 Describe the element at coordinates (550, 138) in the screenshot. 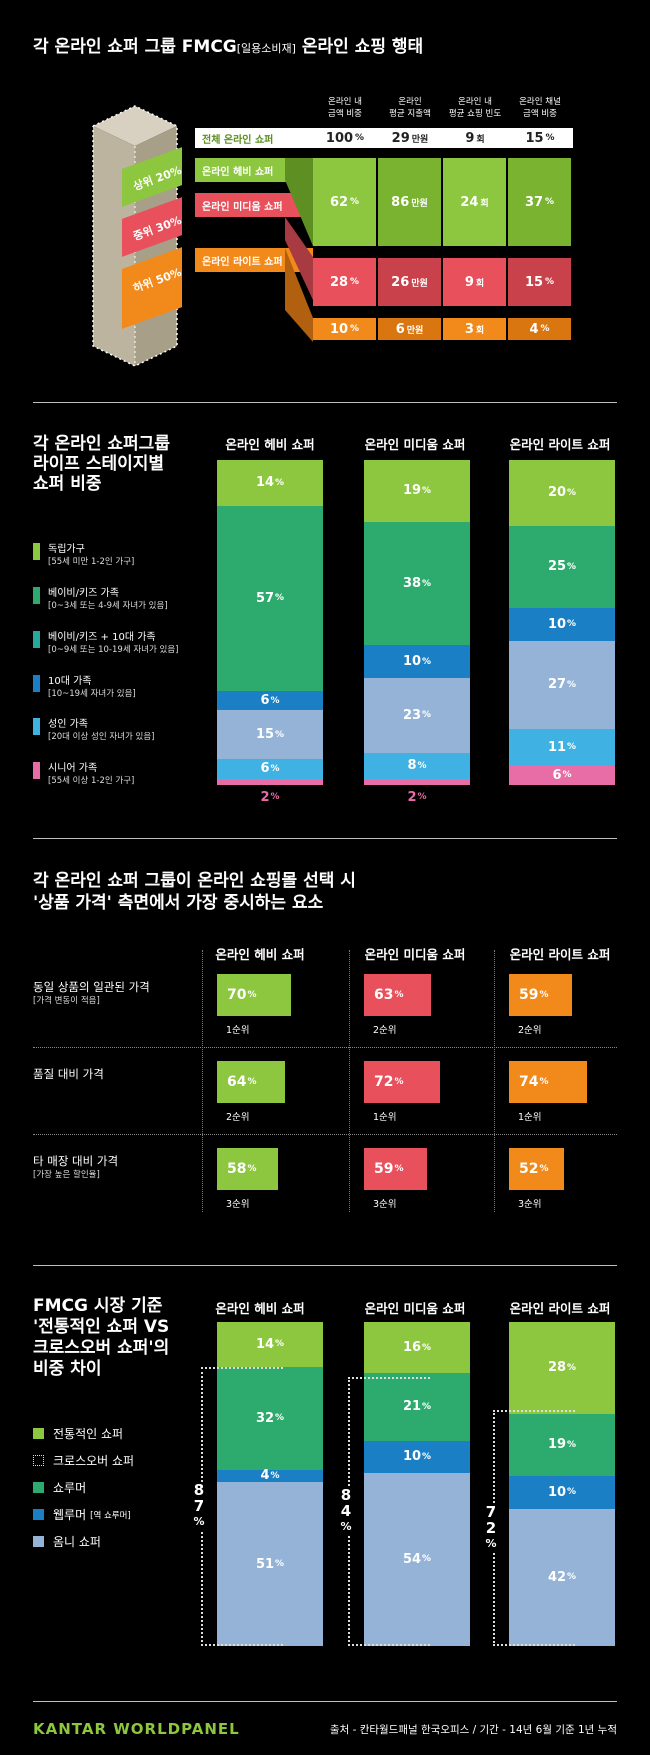

I see `table-cell-r0-c3-unit: %` at that location.